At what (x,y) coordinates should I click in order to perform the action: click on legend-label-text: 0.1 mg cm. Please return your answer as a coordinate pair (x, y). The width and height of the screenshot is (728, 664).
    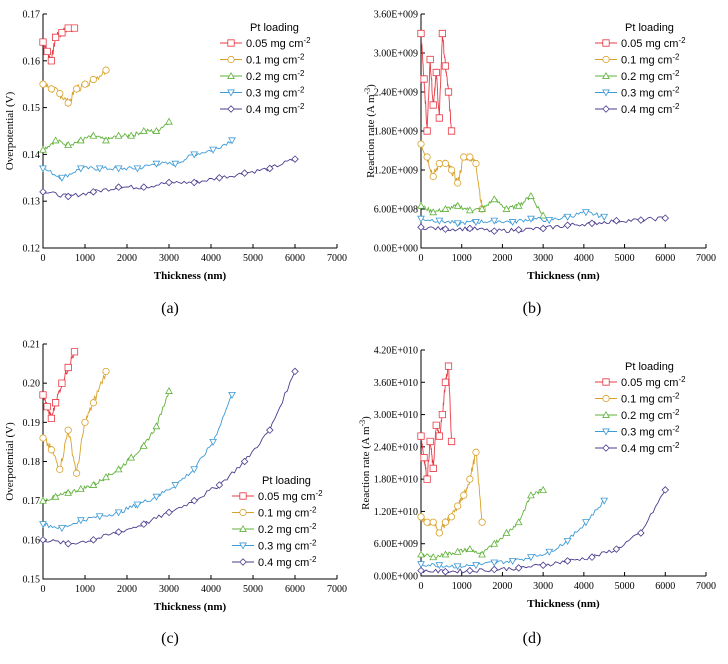
    Looking at the image, I should click on (271, 61).